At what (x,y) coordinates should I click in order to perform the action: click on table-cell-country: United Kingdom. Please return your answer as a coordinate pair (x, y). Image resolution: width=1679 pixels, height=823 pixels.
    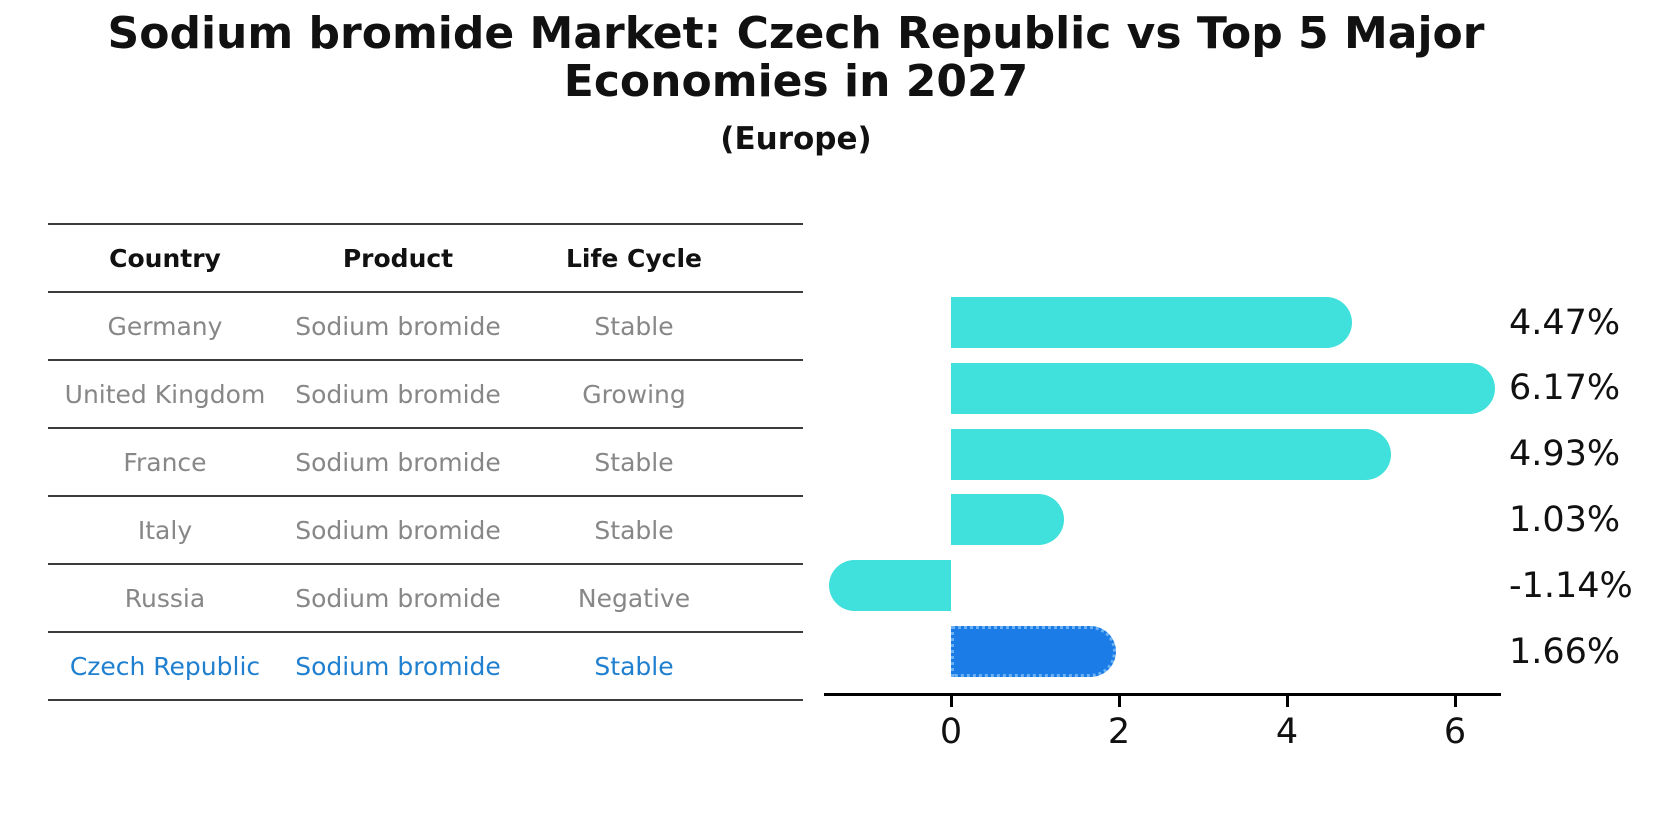
    Looking at the image, I should click on (165, 394).